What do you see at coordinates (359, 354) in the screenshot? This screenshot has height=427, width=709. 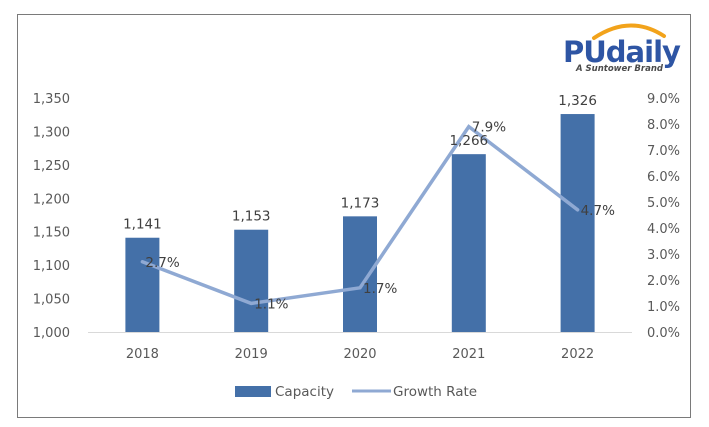 I see `x-axis-tick-label: 2020` at bounding box center [359, 354].